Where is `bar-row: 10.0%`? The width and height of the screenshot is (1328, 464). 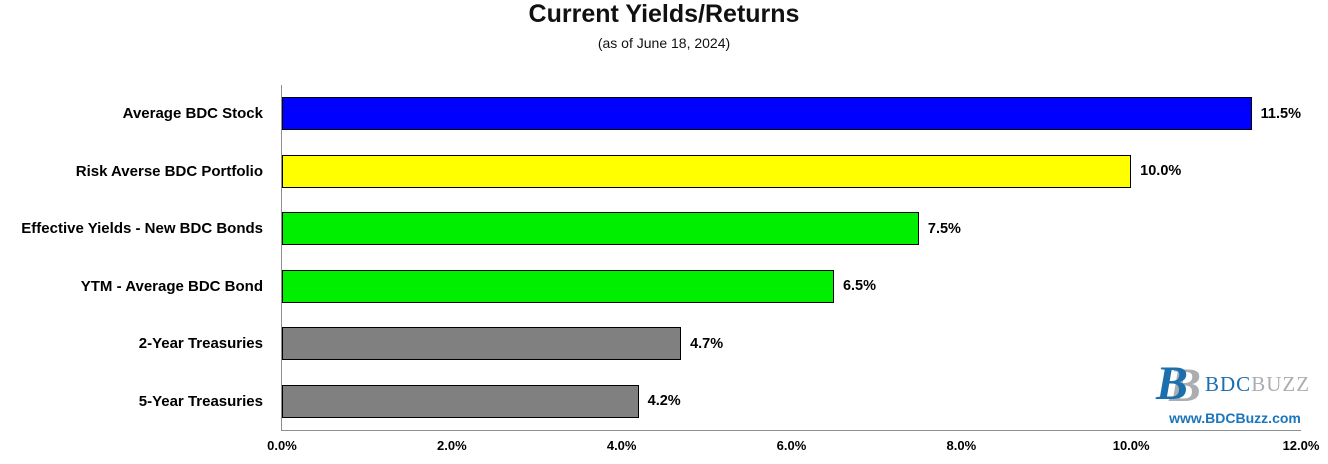
bar-row: 10.0% is located at coordinates (791, 171).